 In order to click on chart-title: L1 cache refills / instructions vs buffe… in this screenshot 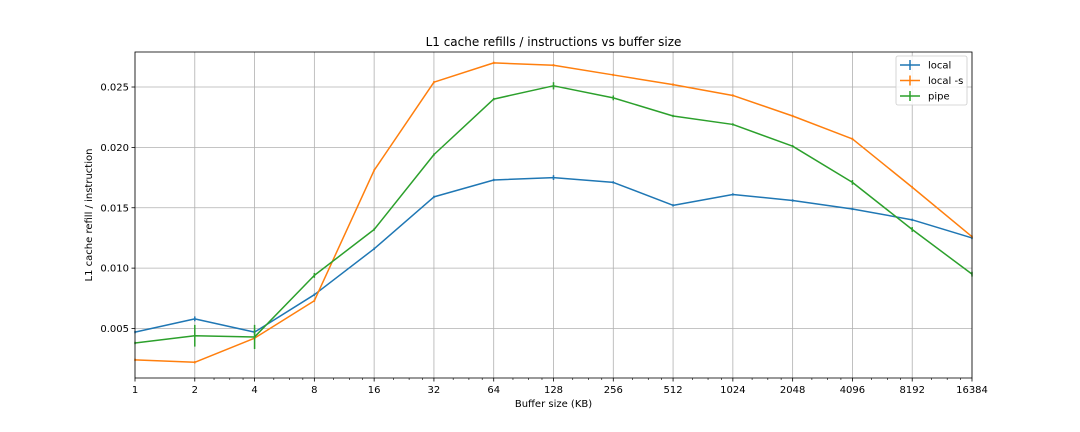, I will do `click(554, 42)`.